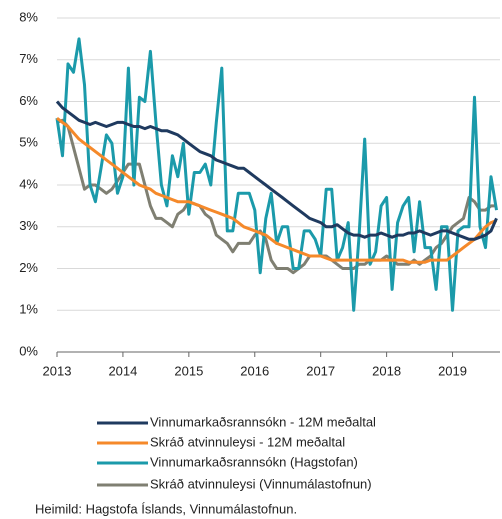 The image size is (502, 519). Describe the element at coordinates (261, 483) in the screenshot. I see `legend-label: Skráð atvinnuleysi (Vinnumálastofnun)` at that location.